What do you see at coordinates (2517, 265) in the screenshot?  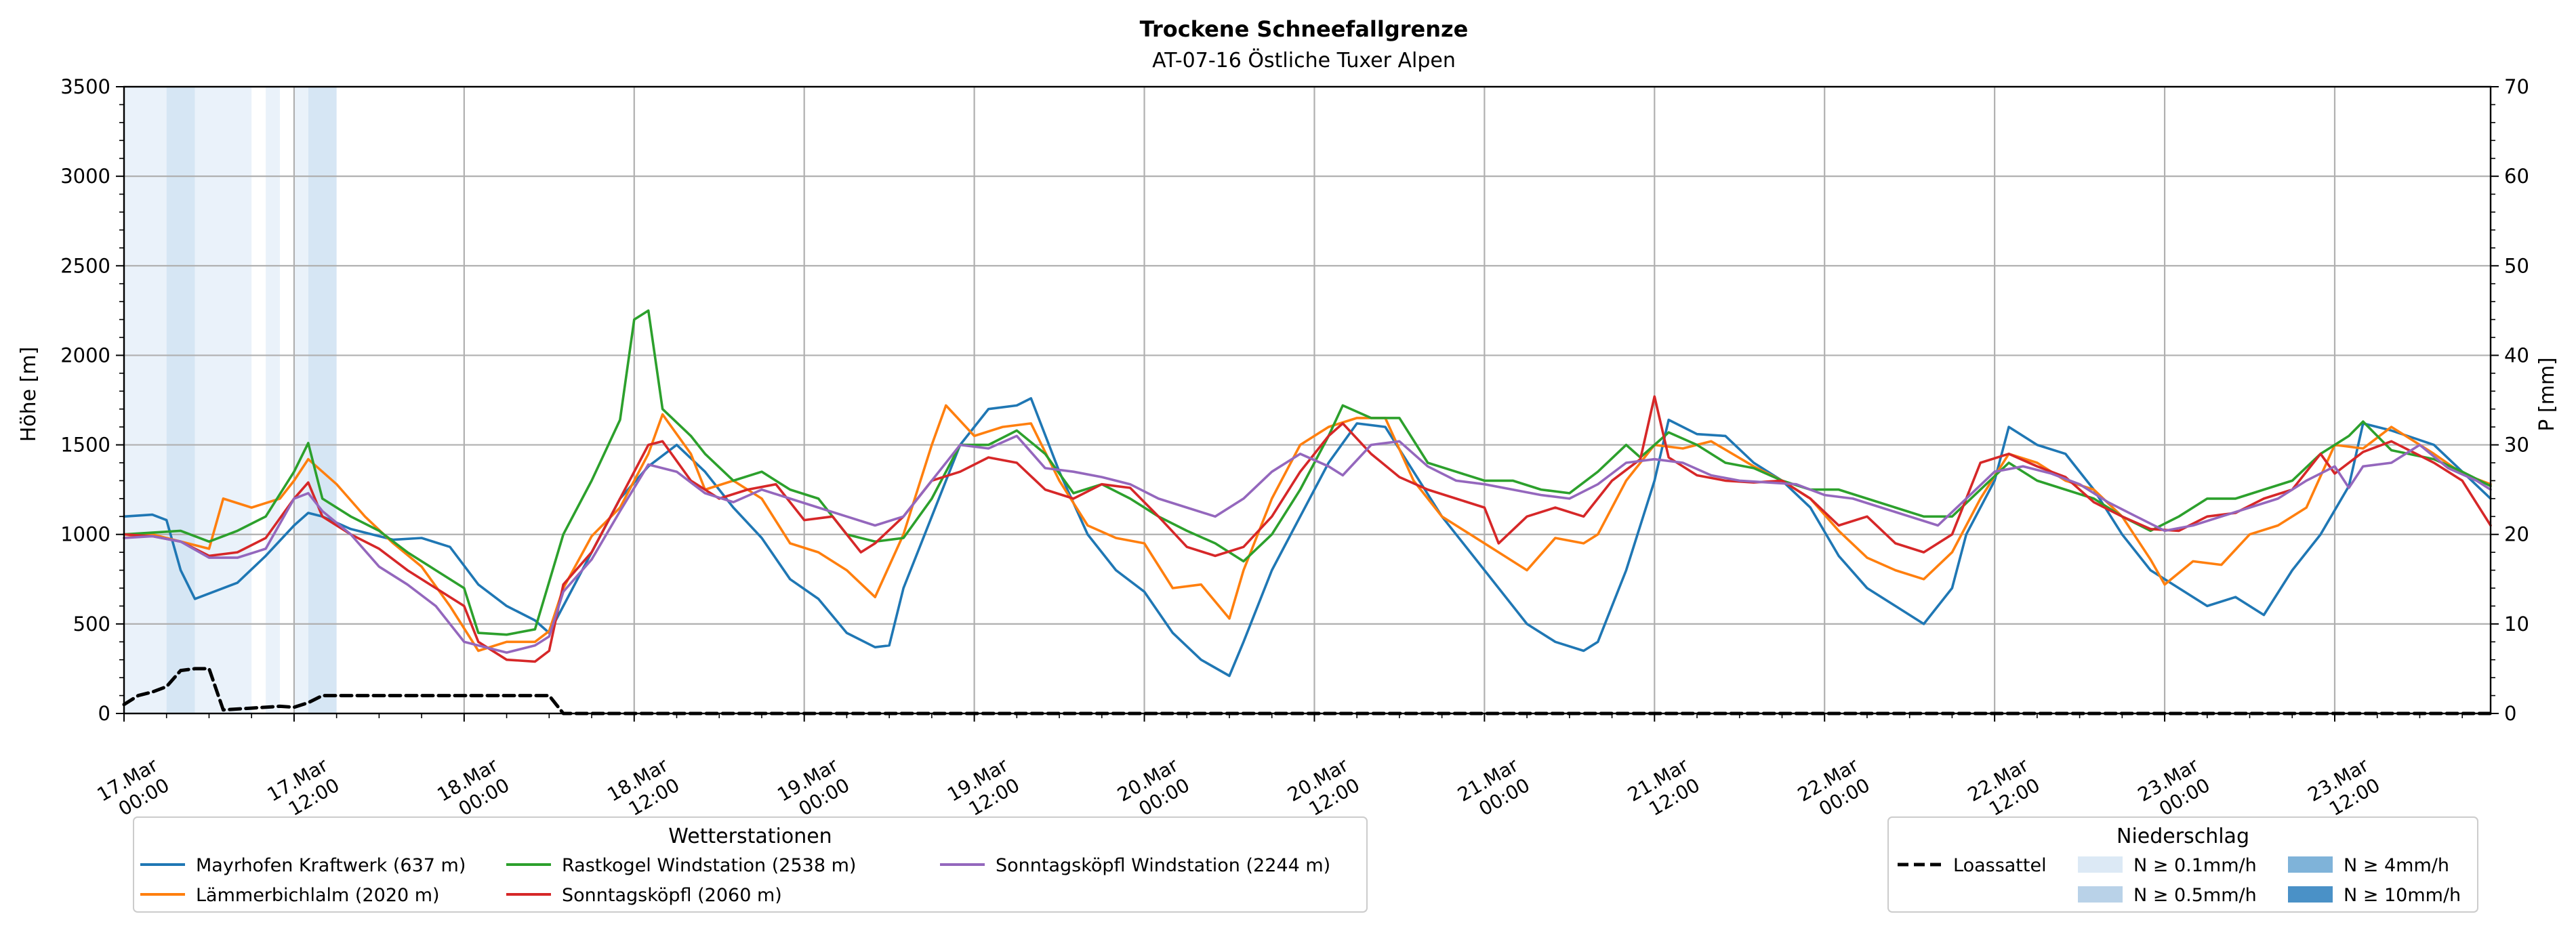 I see `y2-tick-label-5: 50` at bounding box center [2517, 265].